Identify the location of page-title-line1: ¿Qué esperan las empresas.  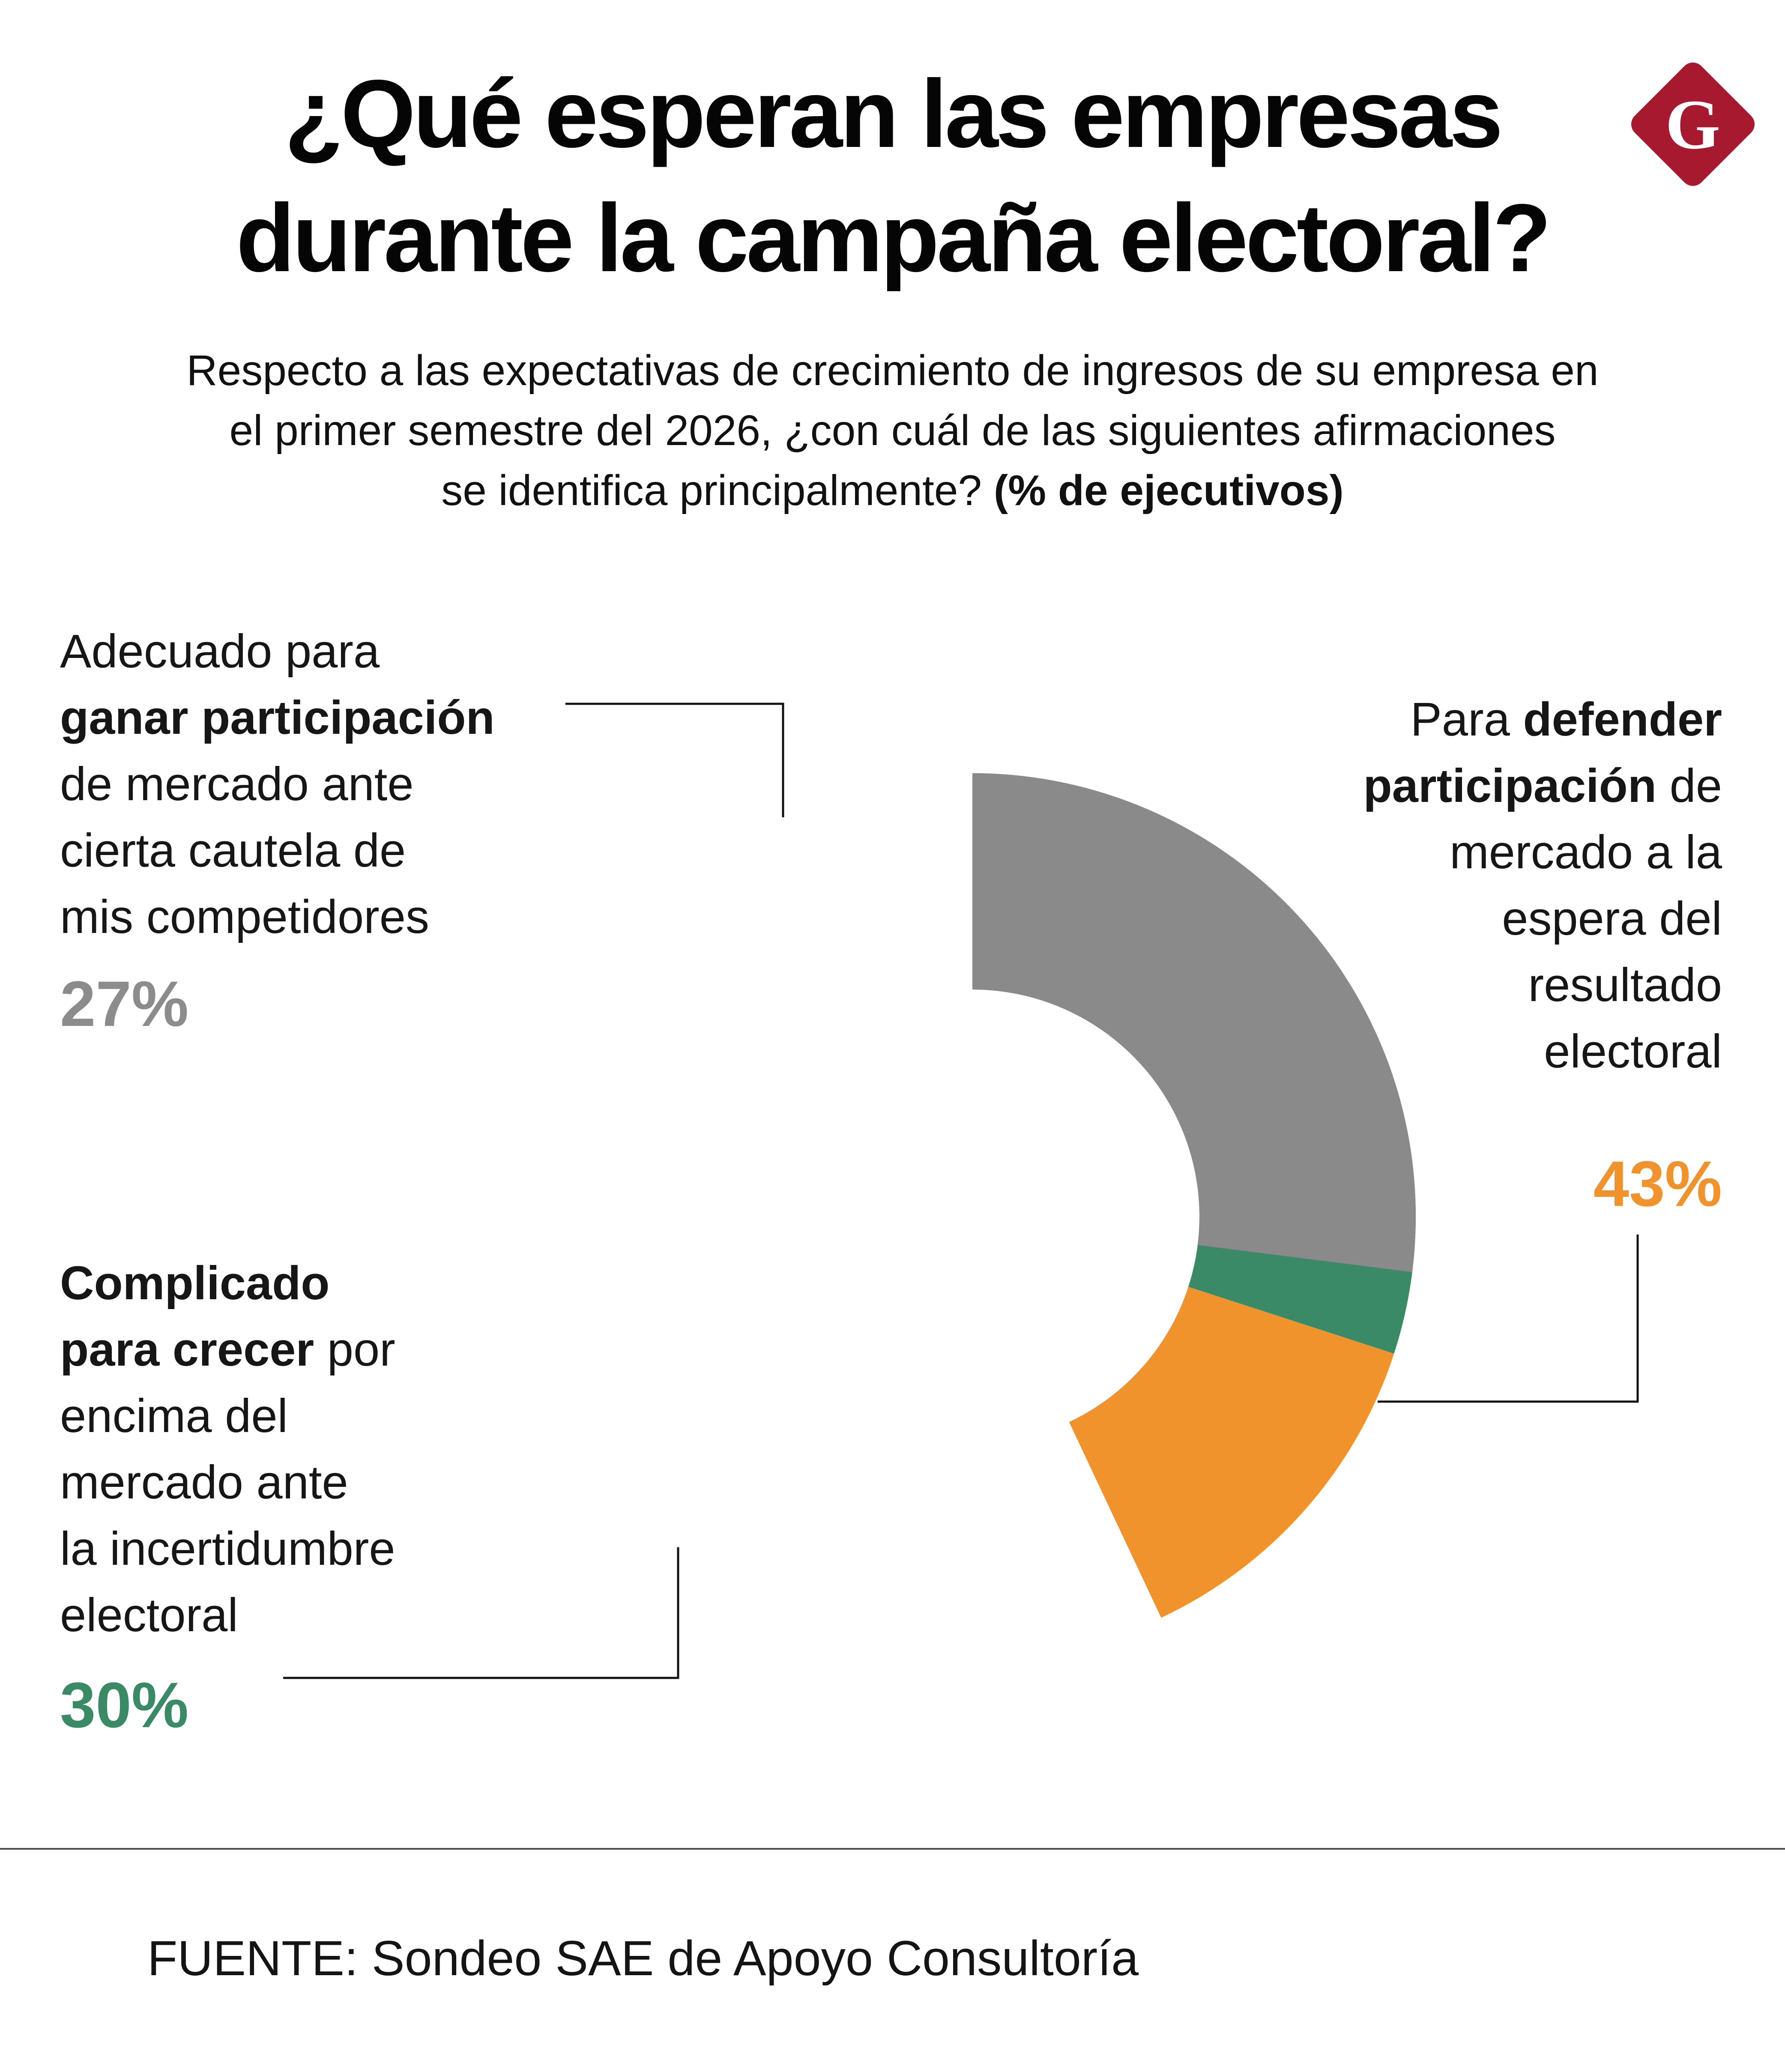
(894, 113).